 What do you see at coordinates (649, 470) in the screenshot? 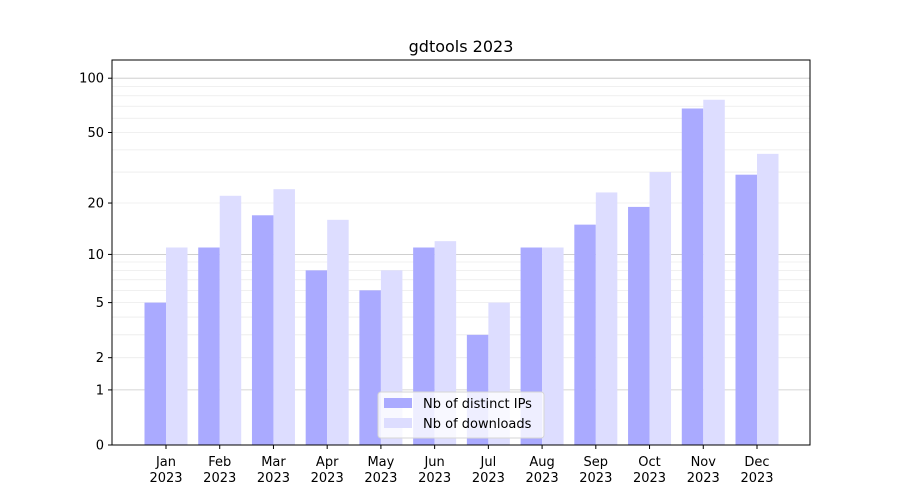
I see `x-tick-label: Oct 2023` at bounding box center [649, 470].